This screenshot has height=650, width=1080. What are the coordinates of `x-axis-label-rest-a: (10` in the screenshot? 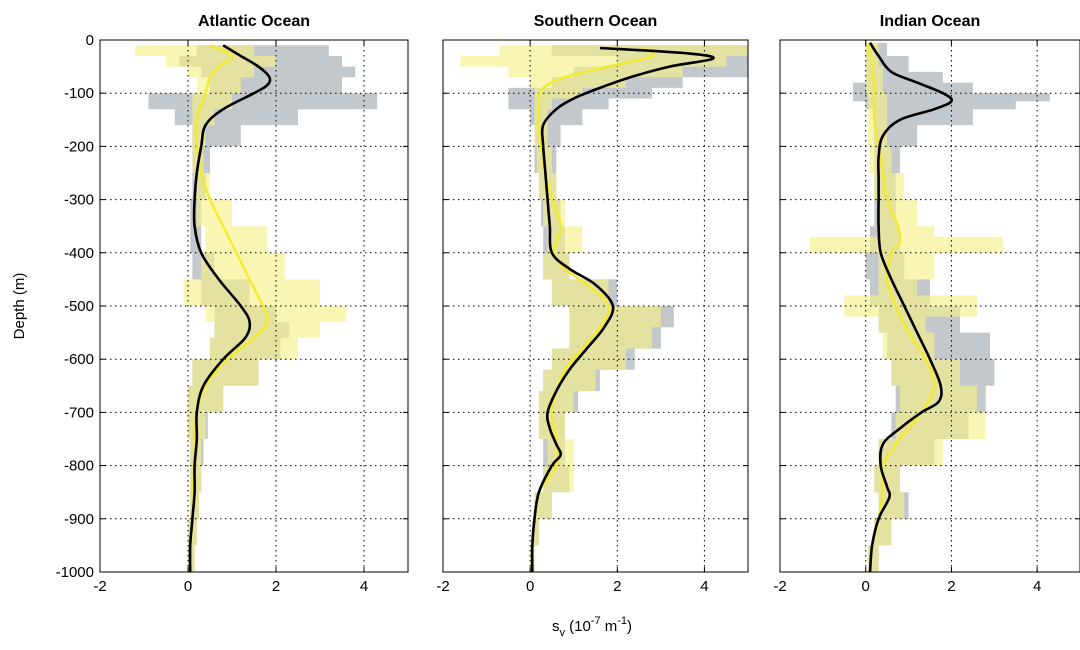 It's located at (578, 626).